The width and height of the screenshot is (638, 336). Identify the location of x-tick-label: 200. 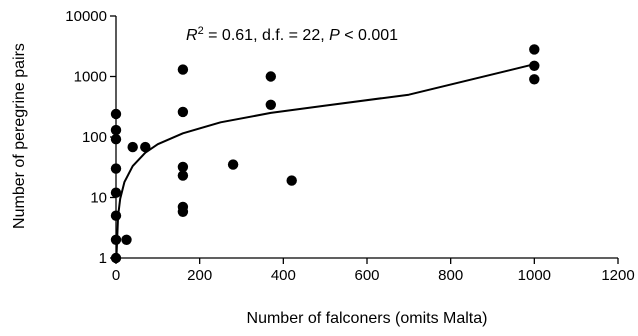
(199, 275).